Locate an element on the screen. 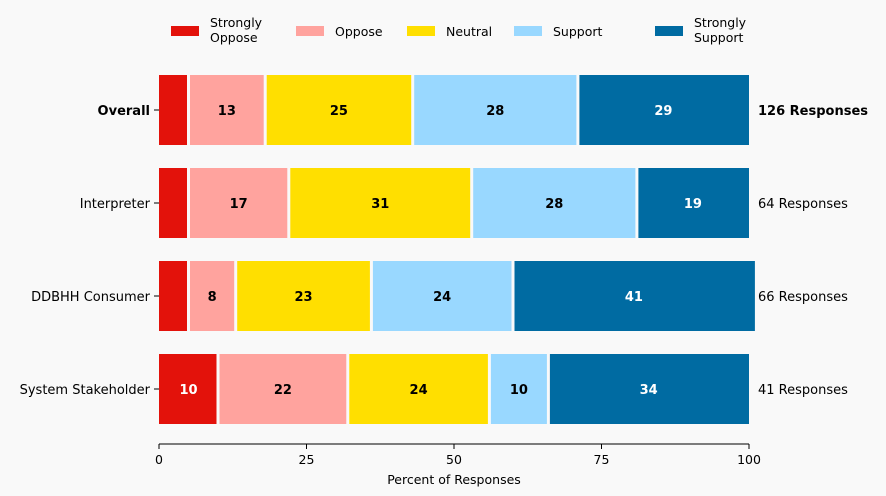 The width and height of the screenshot is (886, 496). data-label: 17 is located at coordinates (239, 204).